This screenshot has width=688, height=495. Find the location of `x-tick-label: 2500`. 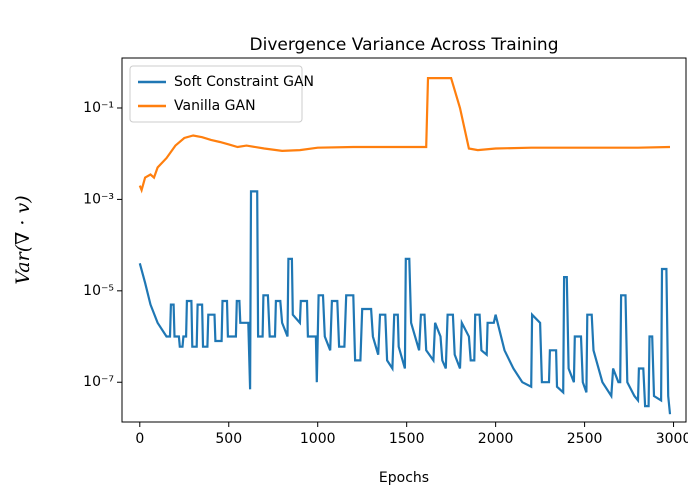

x-tick-label: 2500 is located at coordinates (585, 439).